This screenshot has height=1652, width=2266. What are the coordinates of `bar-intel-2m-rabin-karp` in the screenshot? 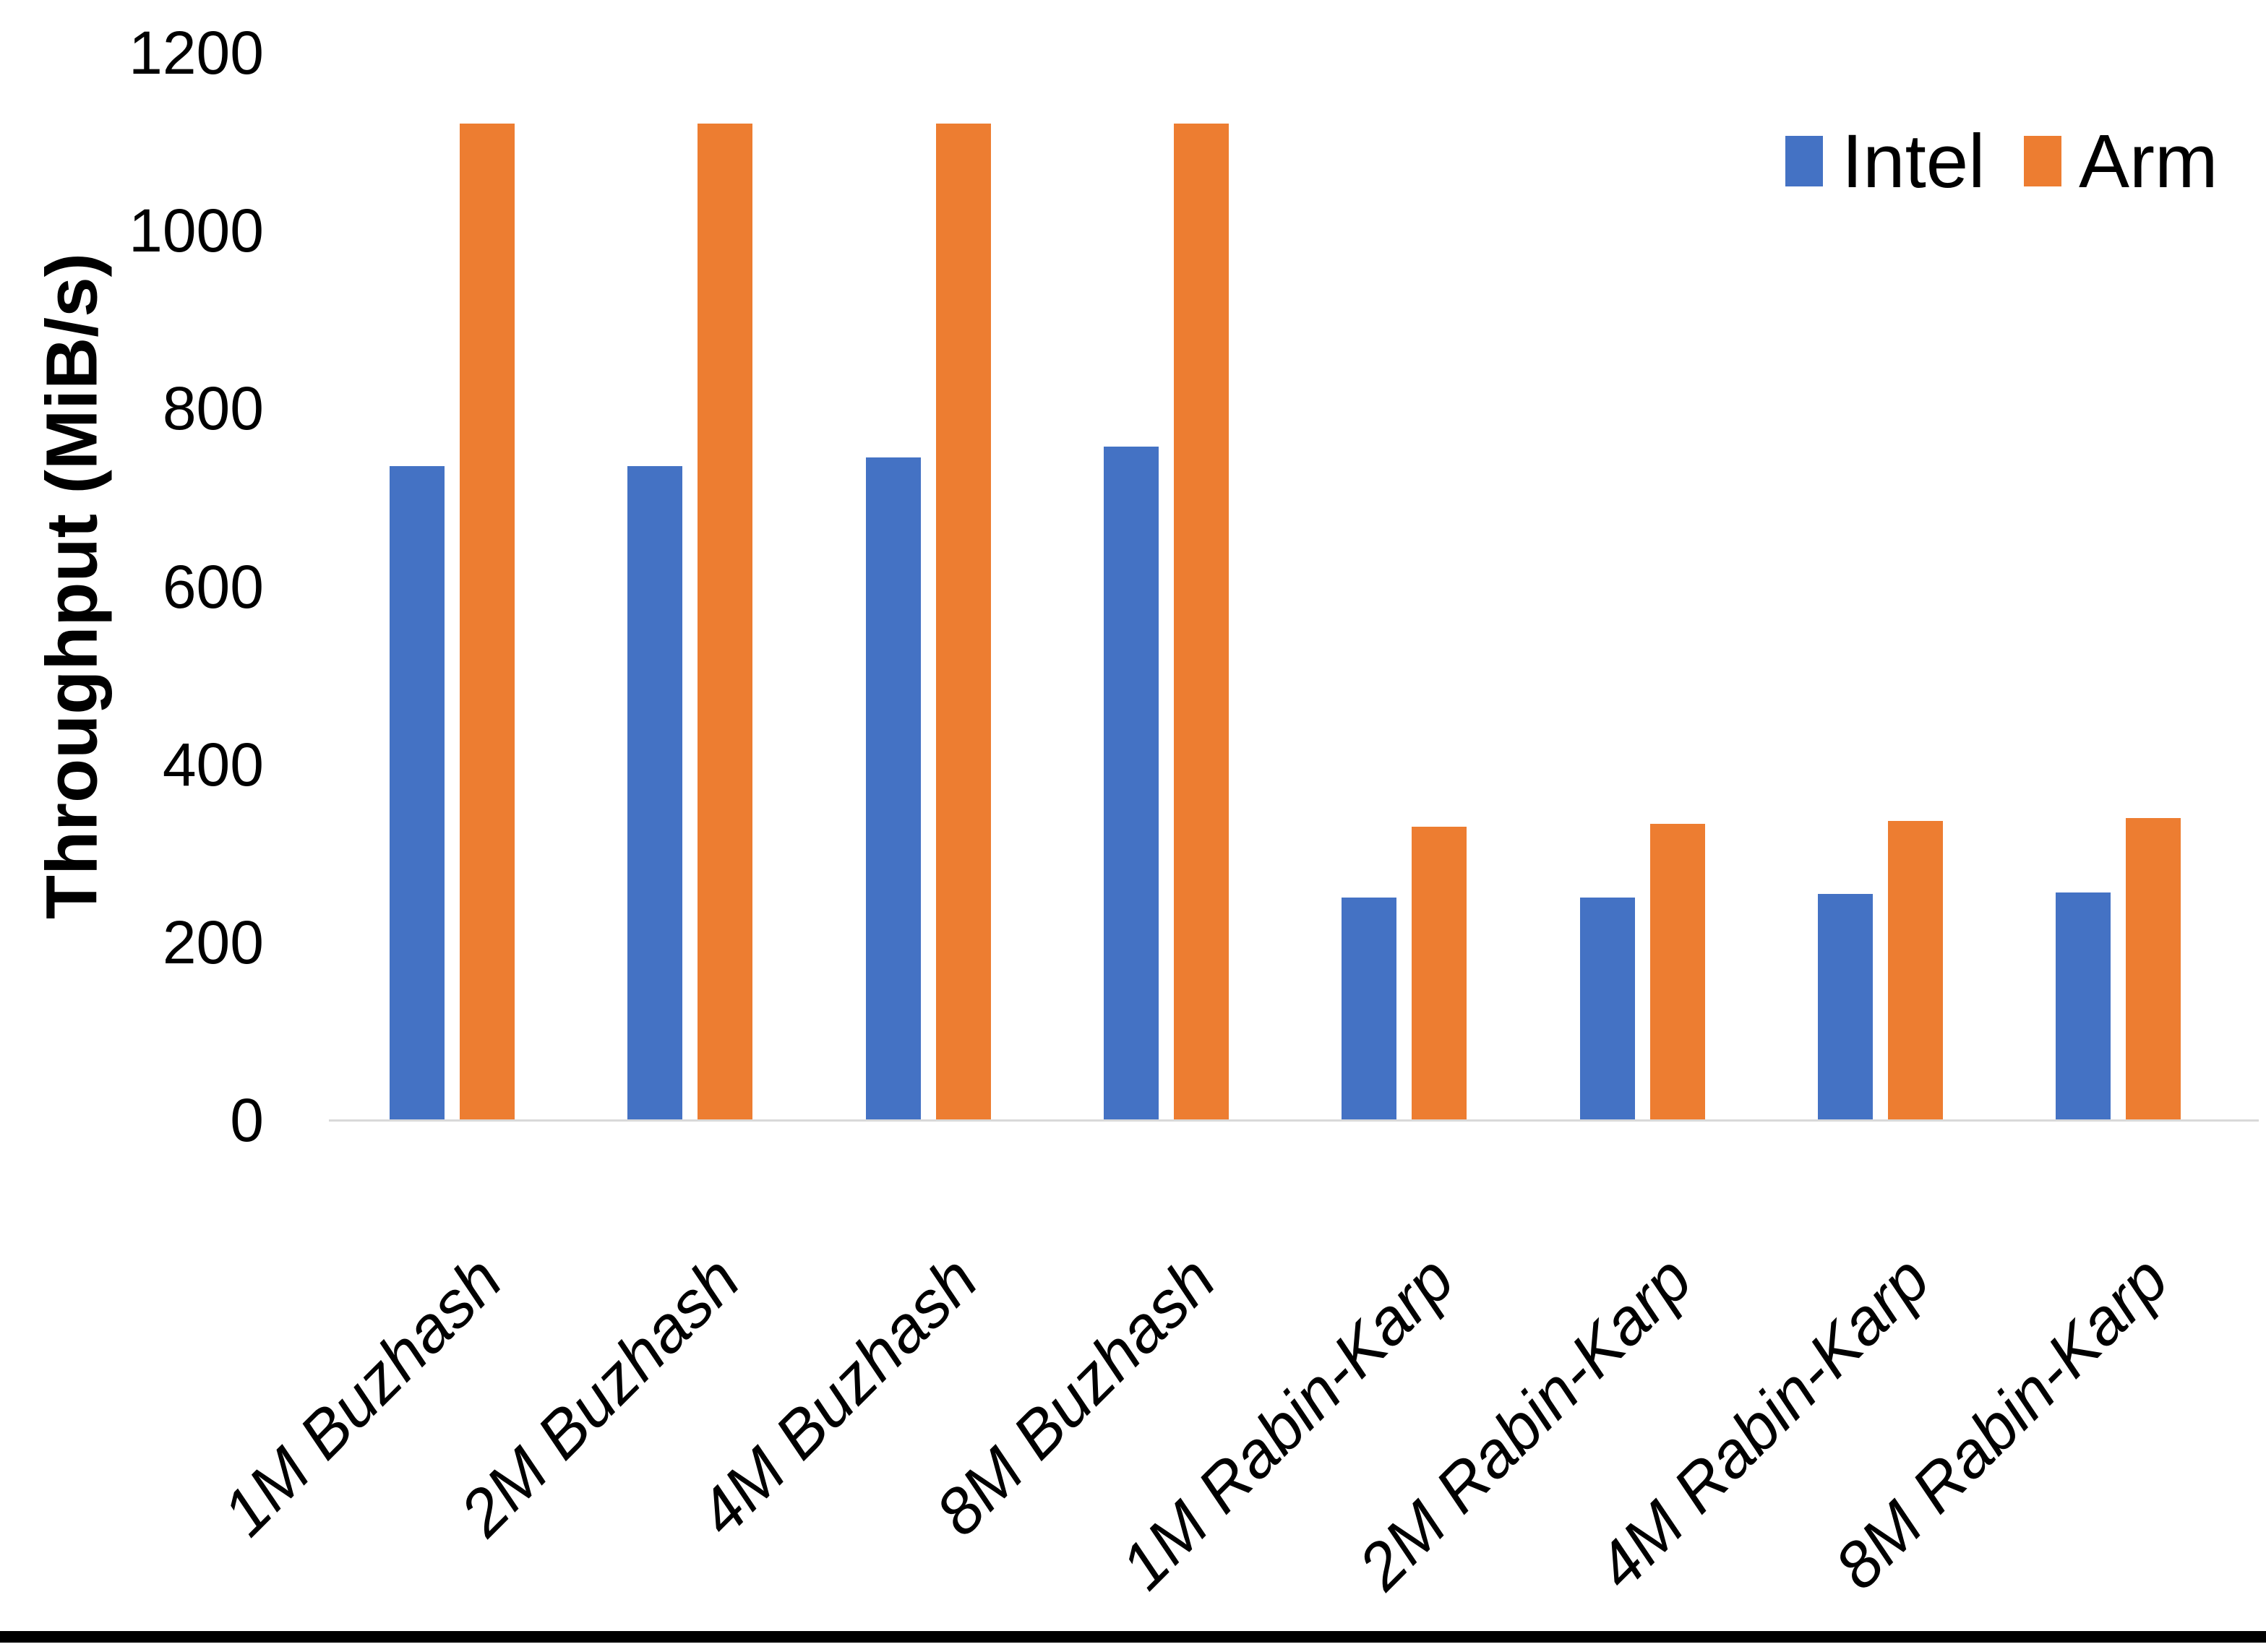 It's located at (1607, 1009).